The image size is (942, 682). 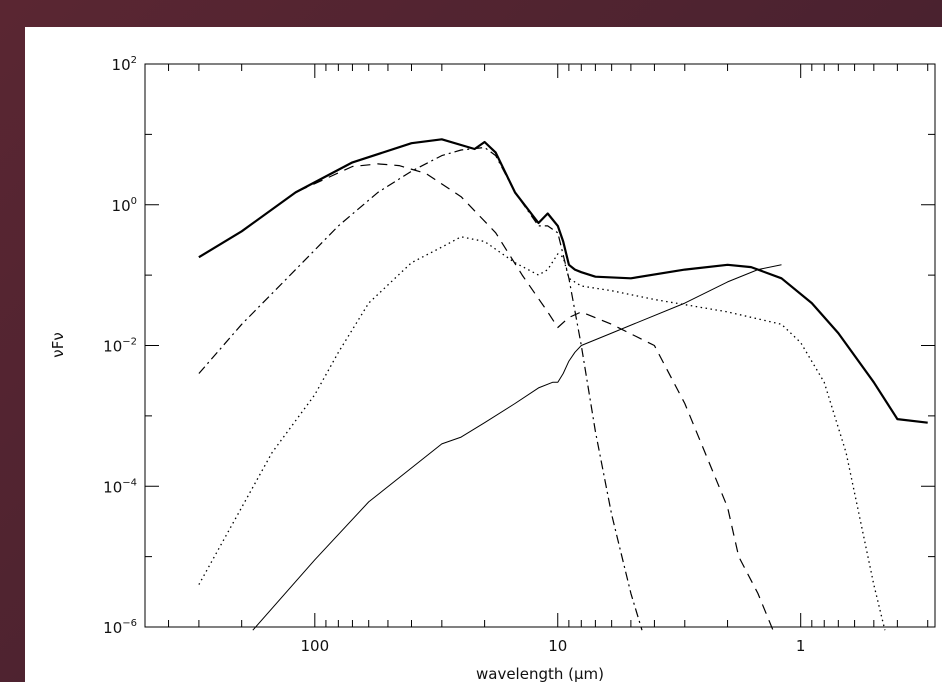 What do you see at coordinates (124, 205) in the screenshot?
I see `y-tick-label: 10⁰` at bounding box center [124, 205].